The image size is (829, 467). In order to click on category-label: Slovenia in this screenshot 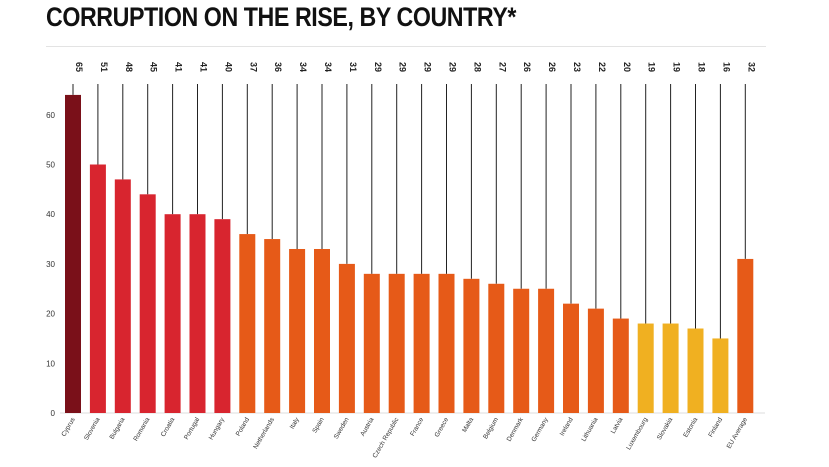, I will do `click(92, 428)`.